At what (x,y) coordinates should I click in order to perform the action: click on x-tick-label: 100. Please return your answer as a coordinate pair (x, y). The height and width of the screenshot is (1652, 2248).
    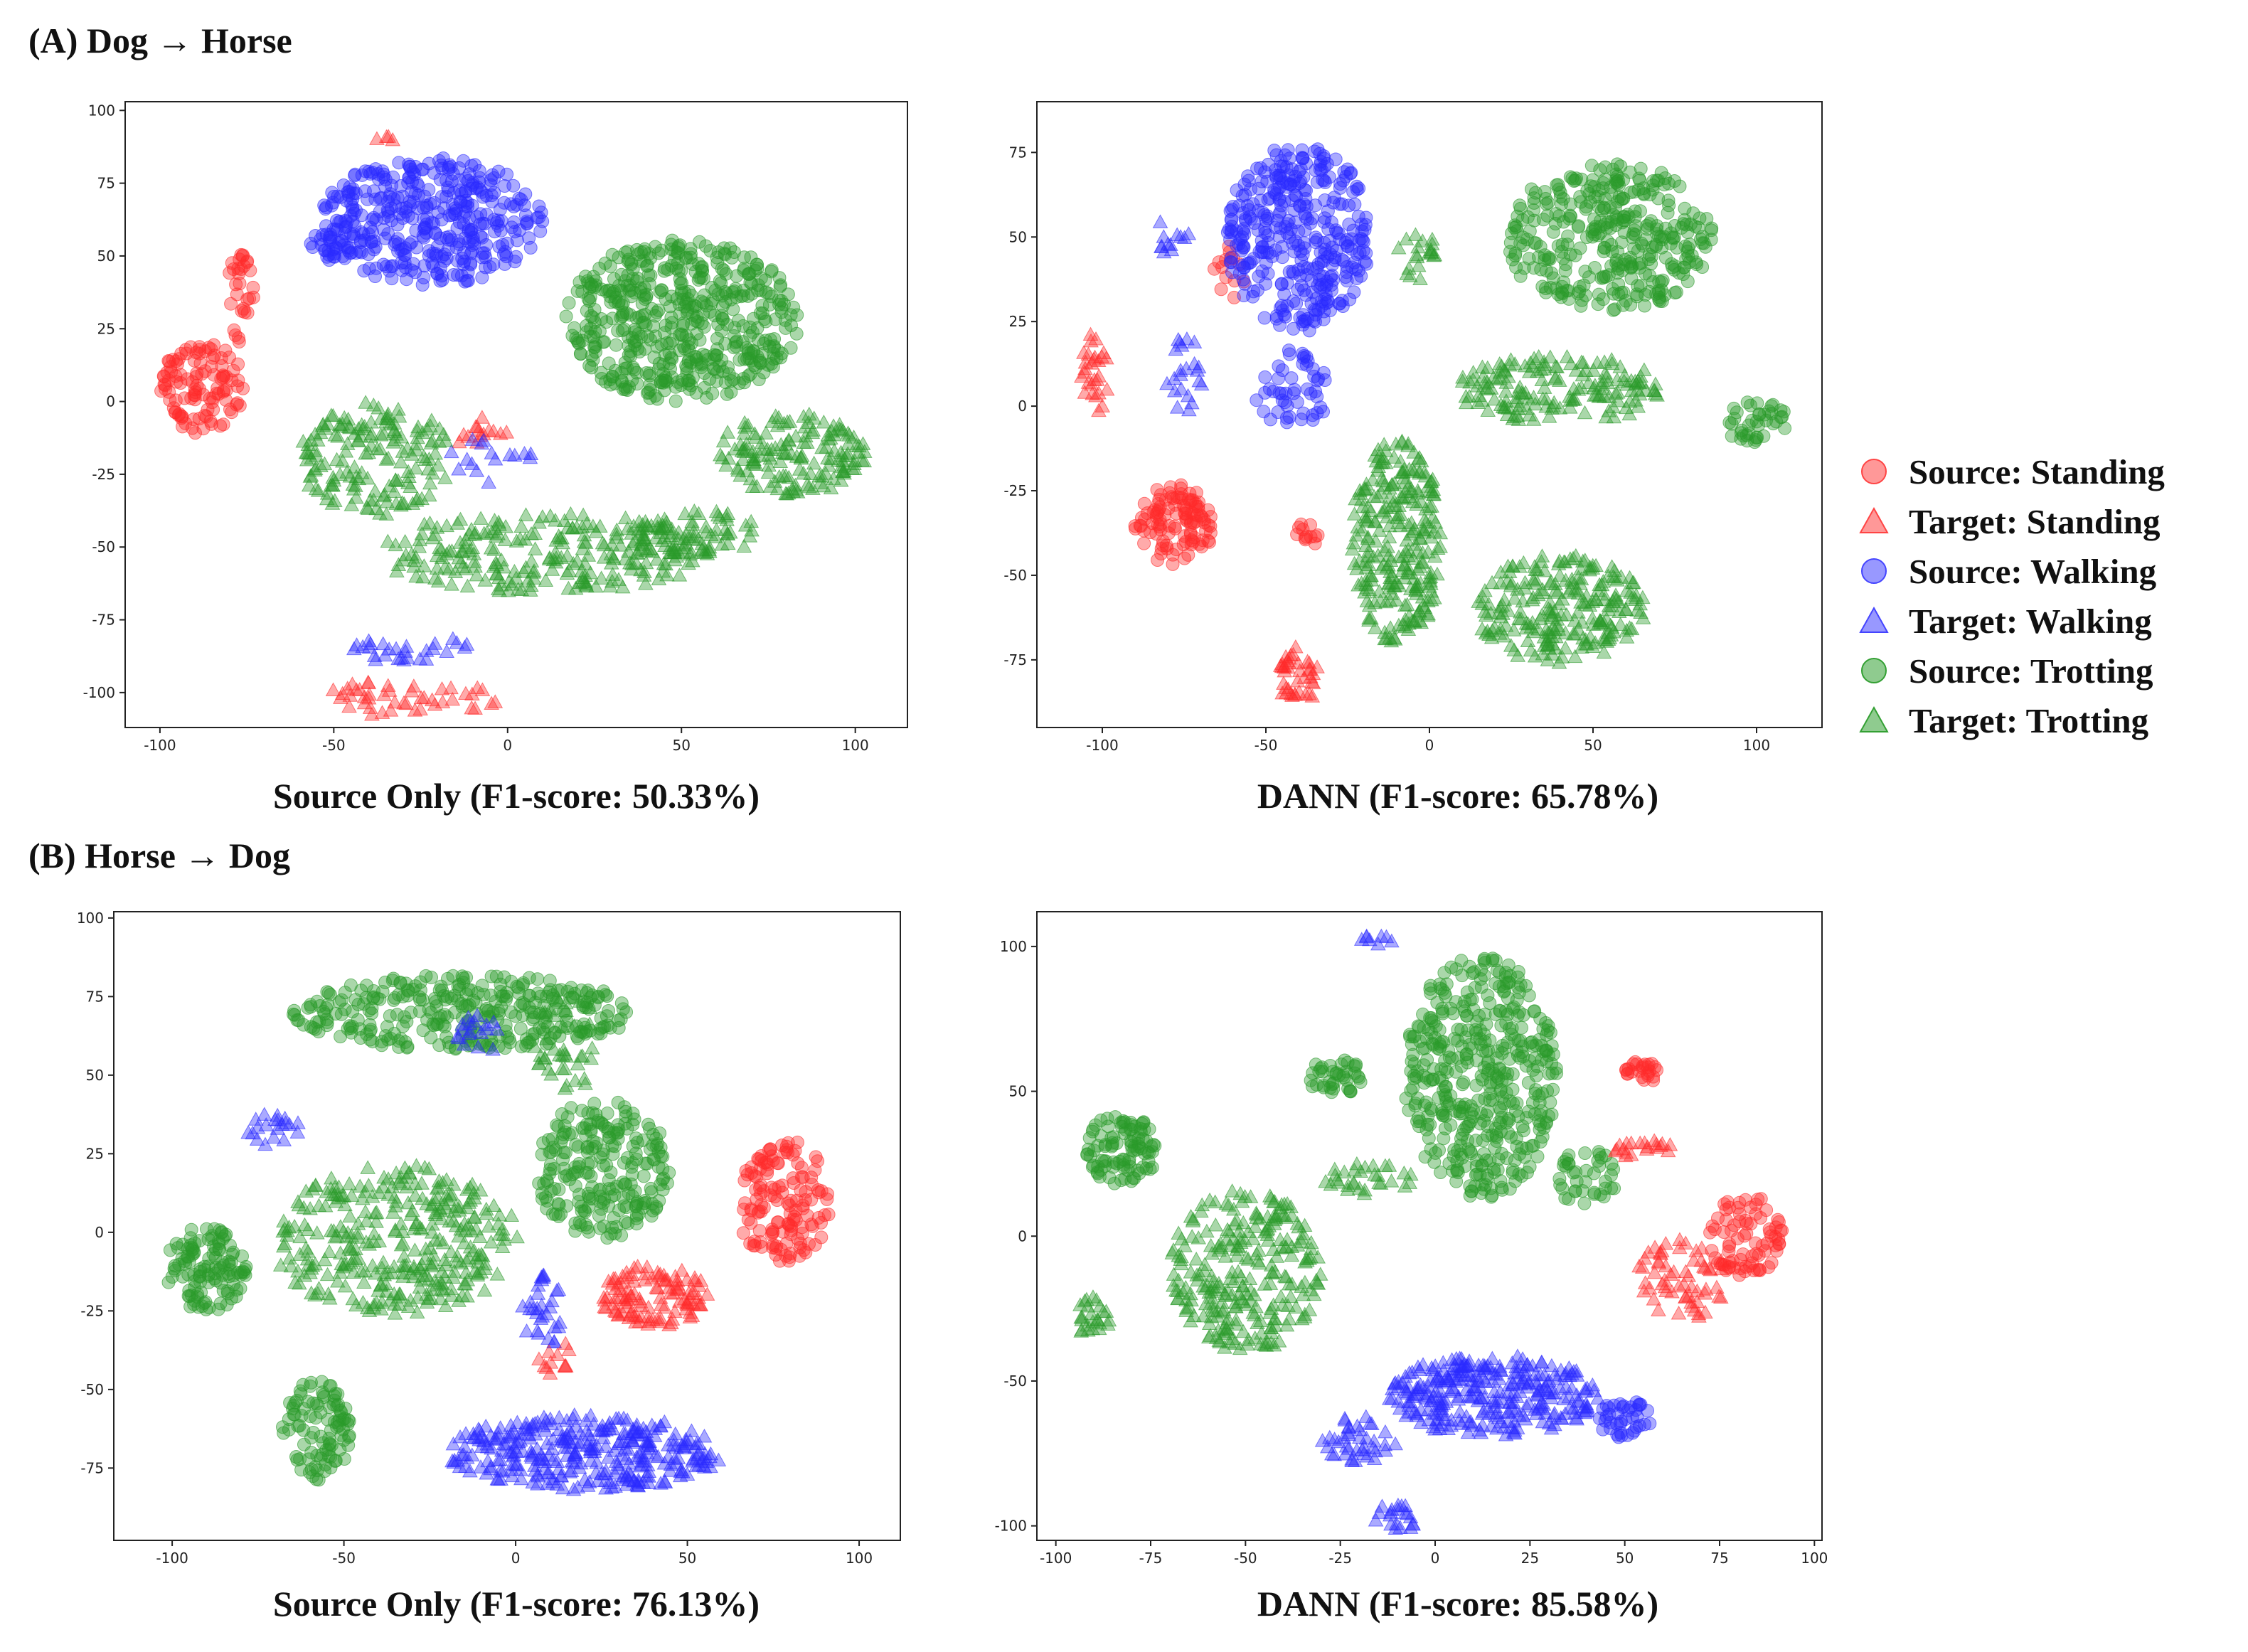
    Looking at the image, I should click on (1756, 745).